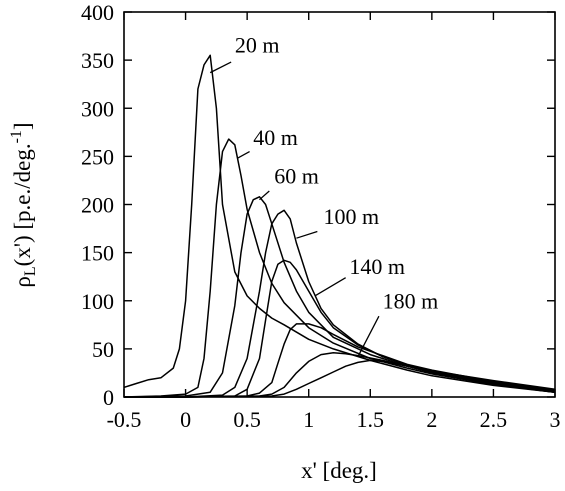 The height and width of the screenshot is (491, 565). I want to click on y-axis-label: ρL(x') [p.e./deg.-1], so click(23, 204).